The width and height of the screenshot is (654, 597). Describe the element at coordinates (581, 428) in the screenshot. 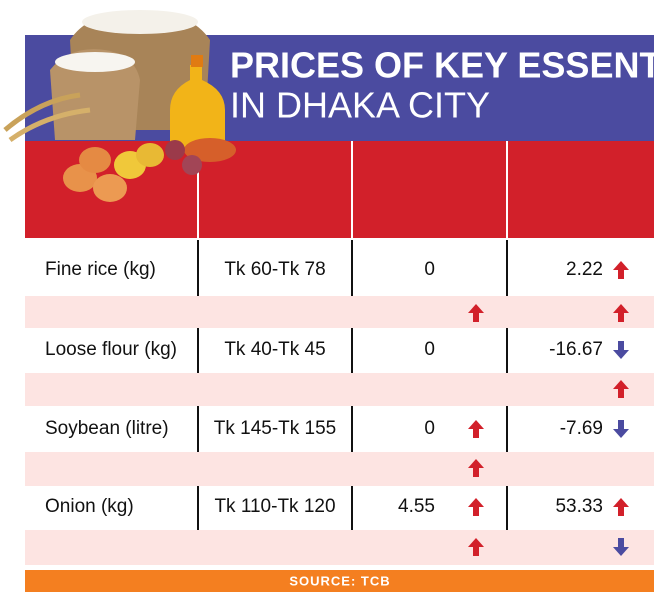

I see `change-year: -7.69` at that location.